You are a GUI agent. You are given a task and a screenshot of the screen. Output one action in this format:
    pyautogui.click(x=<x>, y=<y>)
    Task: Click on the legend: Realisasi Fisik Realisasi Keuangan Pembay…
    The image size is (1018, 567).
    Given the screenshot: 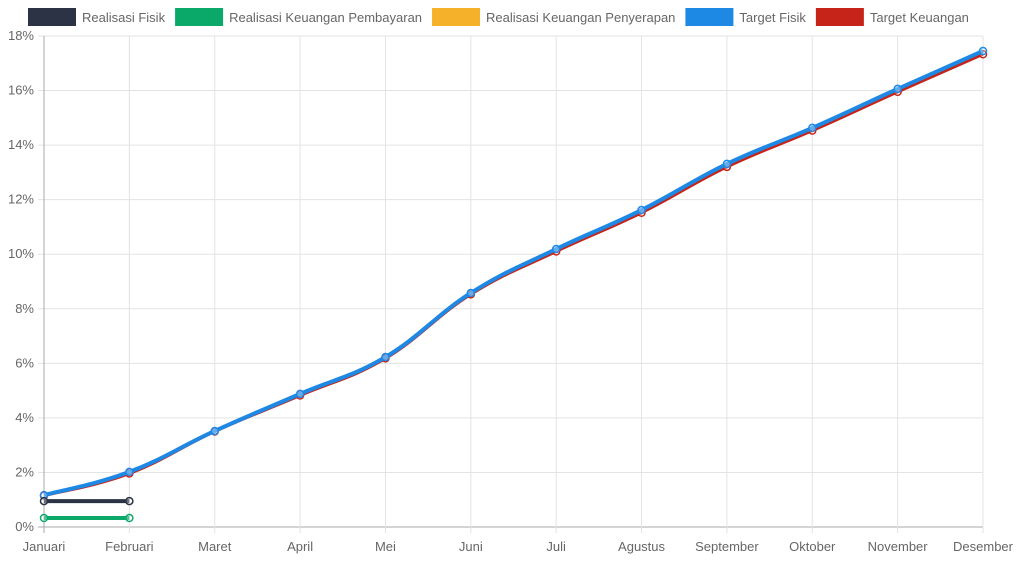 What is the action you would take?
    pyautogui.click(x=498, y=17)
    